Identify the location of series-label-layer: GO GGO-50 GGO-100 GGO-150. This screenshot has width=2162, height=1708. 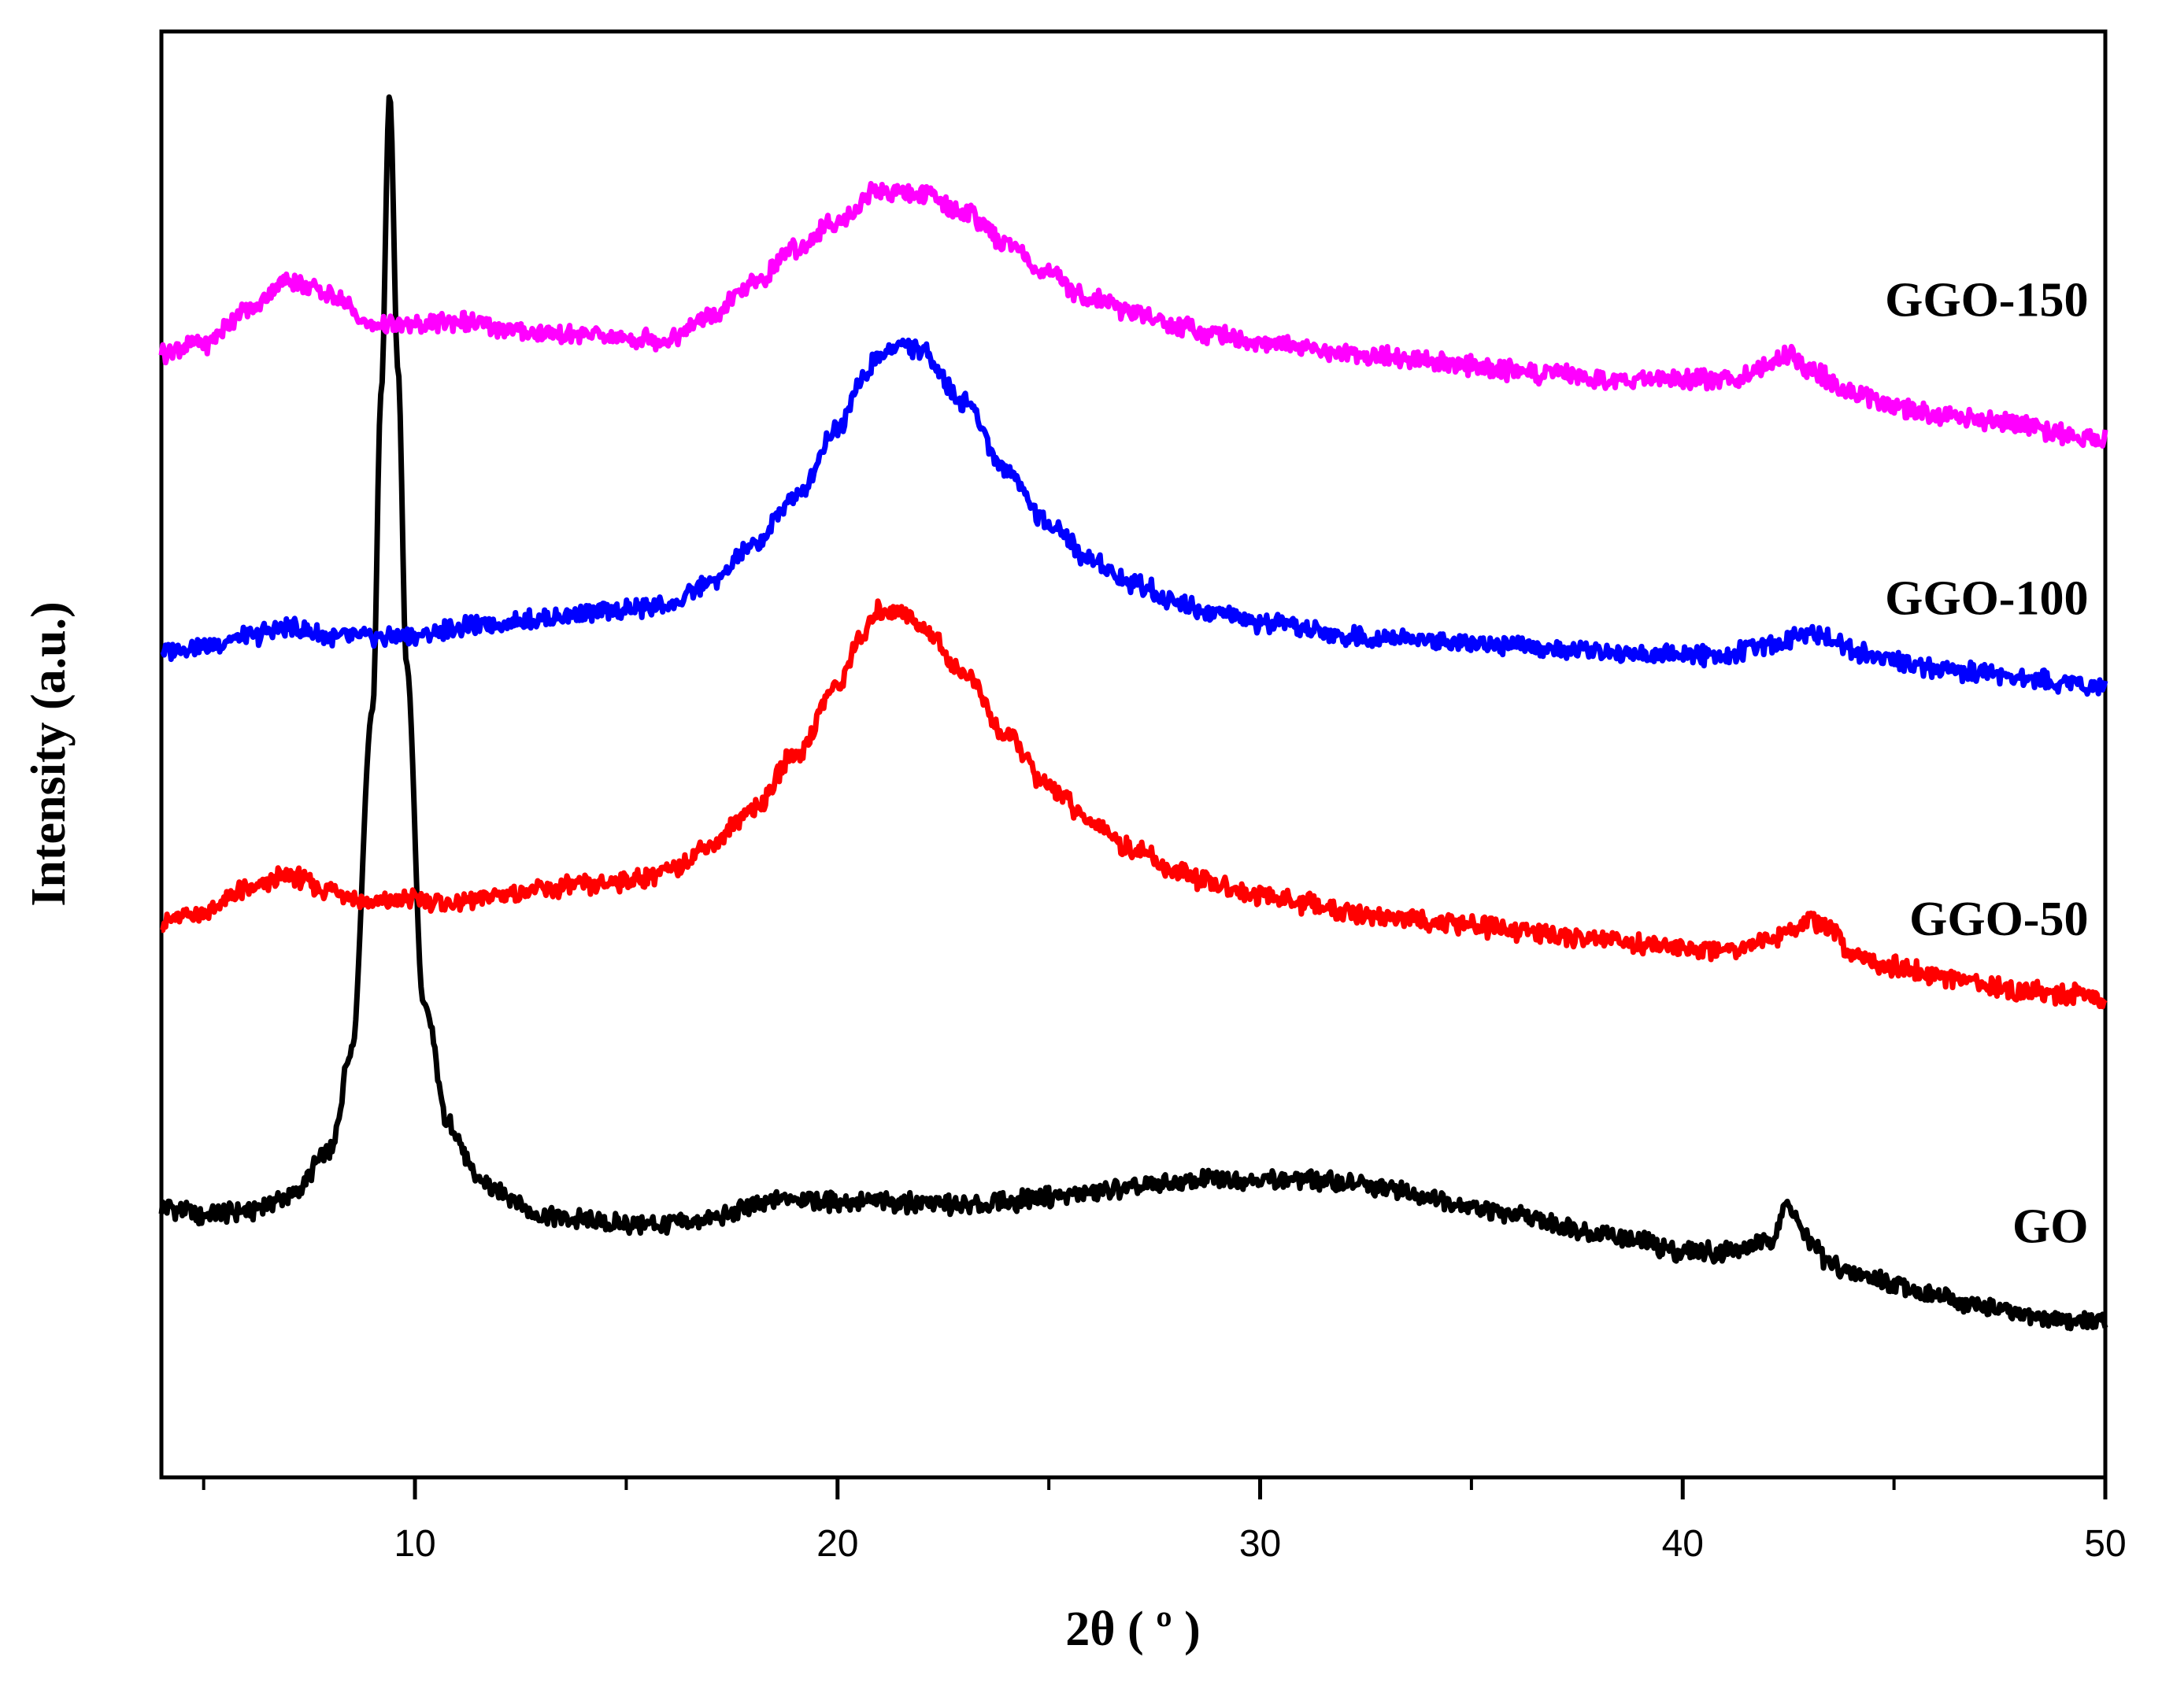
(1986, 764).